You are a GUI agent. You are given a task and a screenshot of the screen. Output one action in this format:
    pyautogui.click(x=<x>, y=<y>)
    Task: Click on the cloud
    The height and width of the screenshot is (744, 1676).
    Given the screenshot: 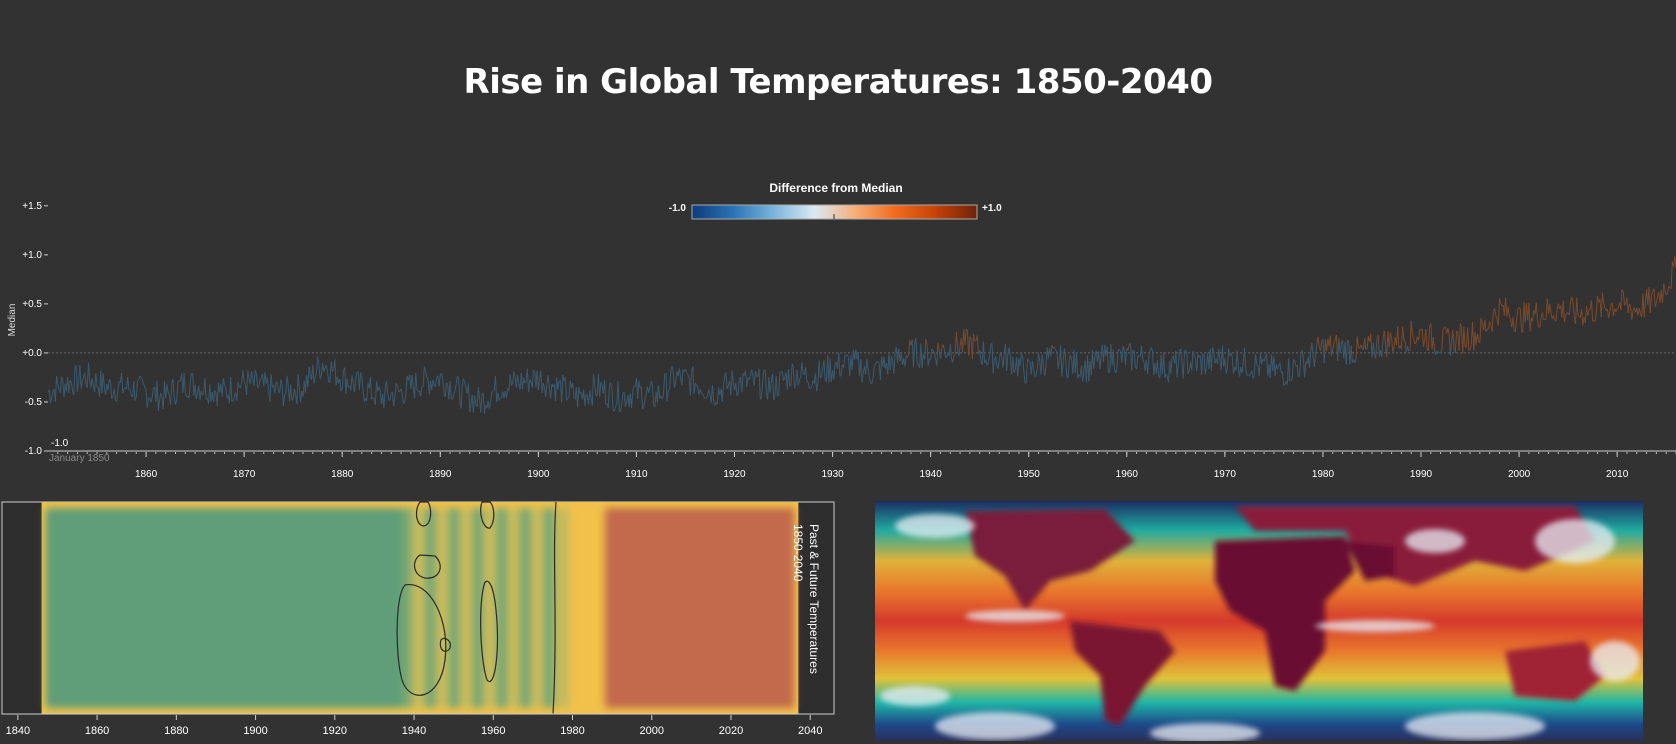 What is the action you would take?
    pyautogui.click(x=1375, y=626)
    